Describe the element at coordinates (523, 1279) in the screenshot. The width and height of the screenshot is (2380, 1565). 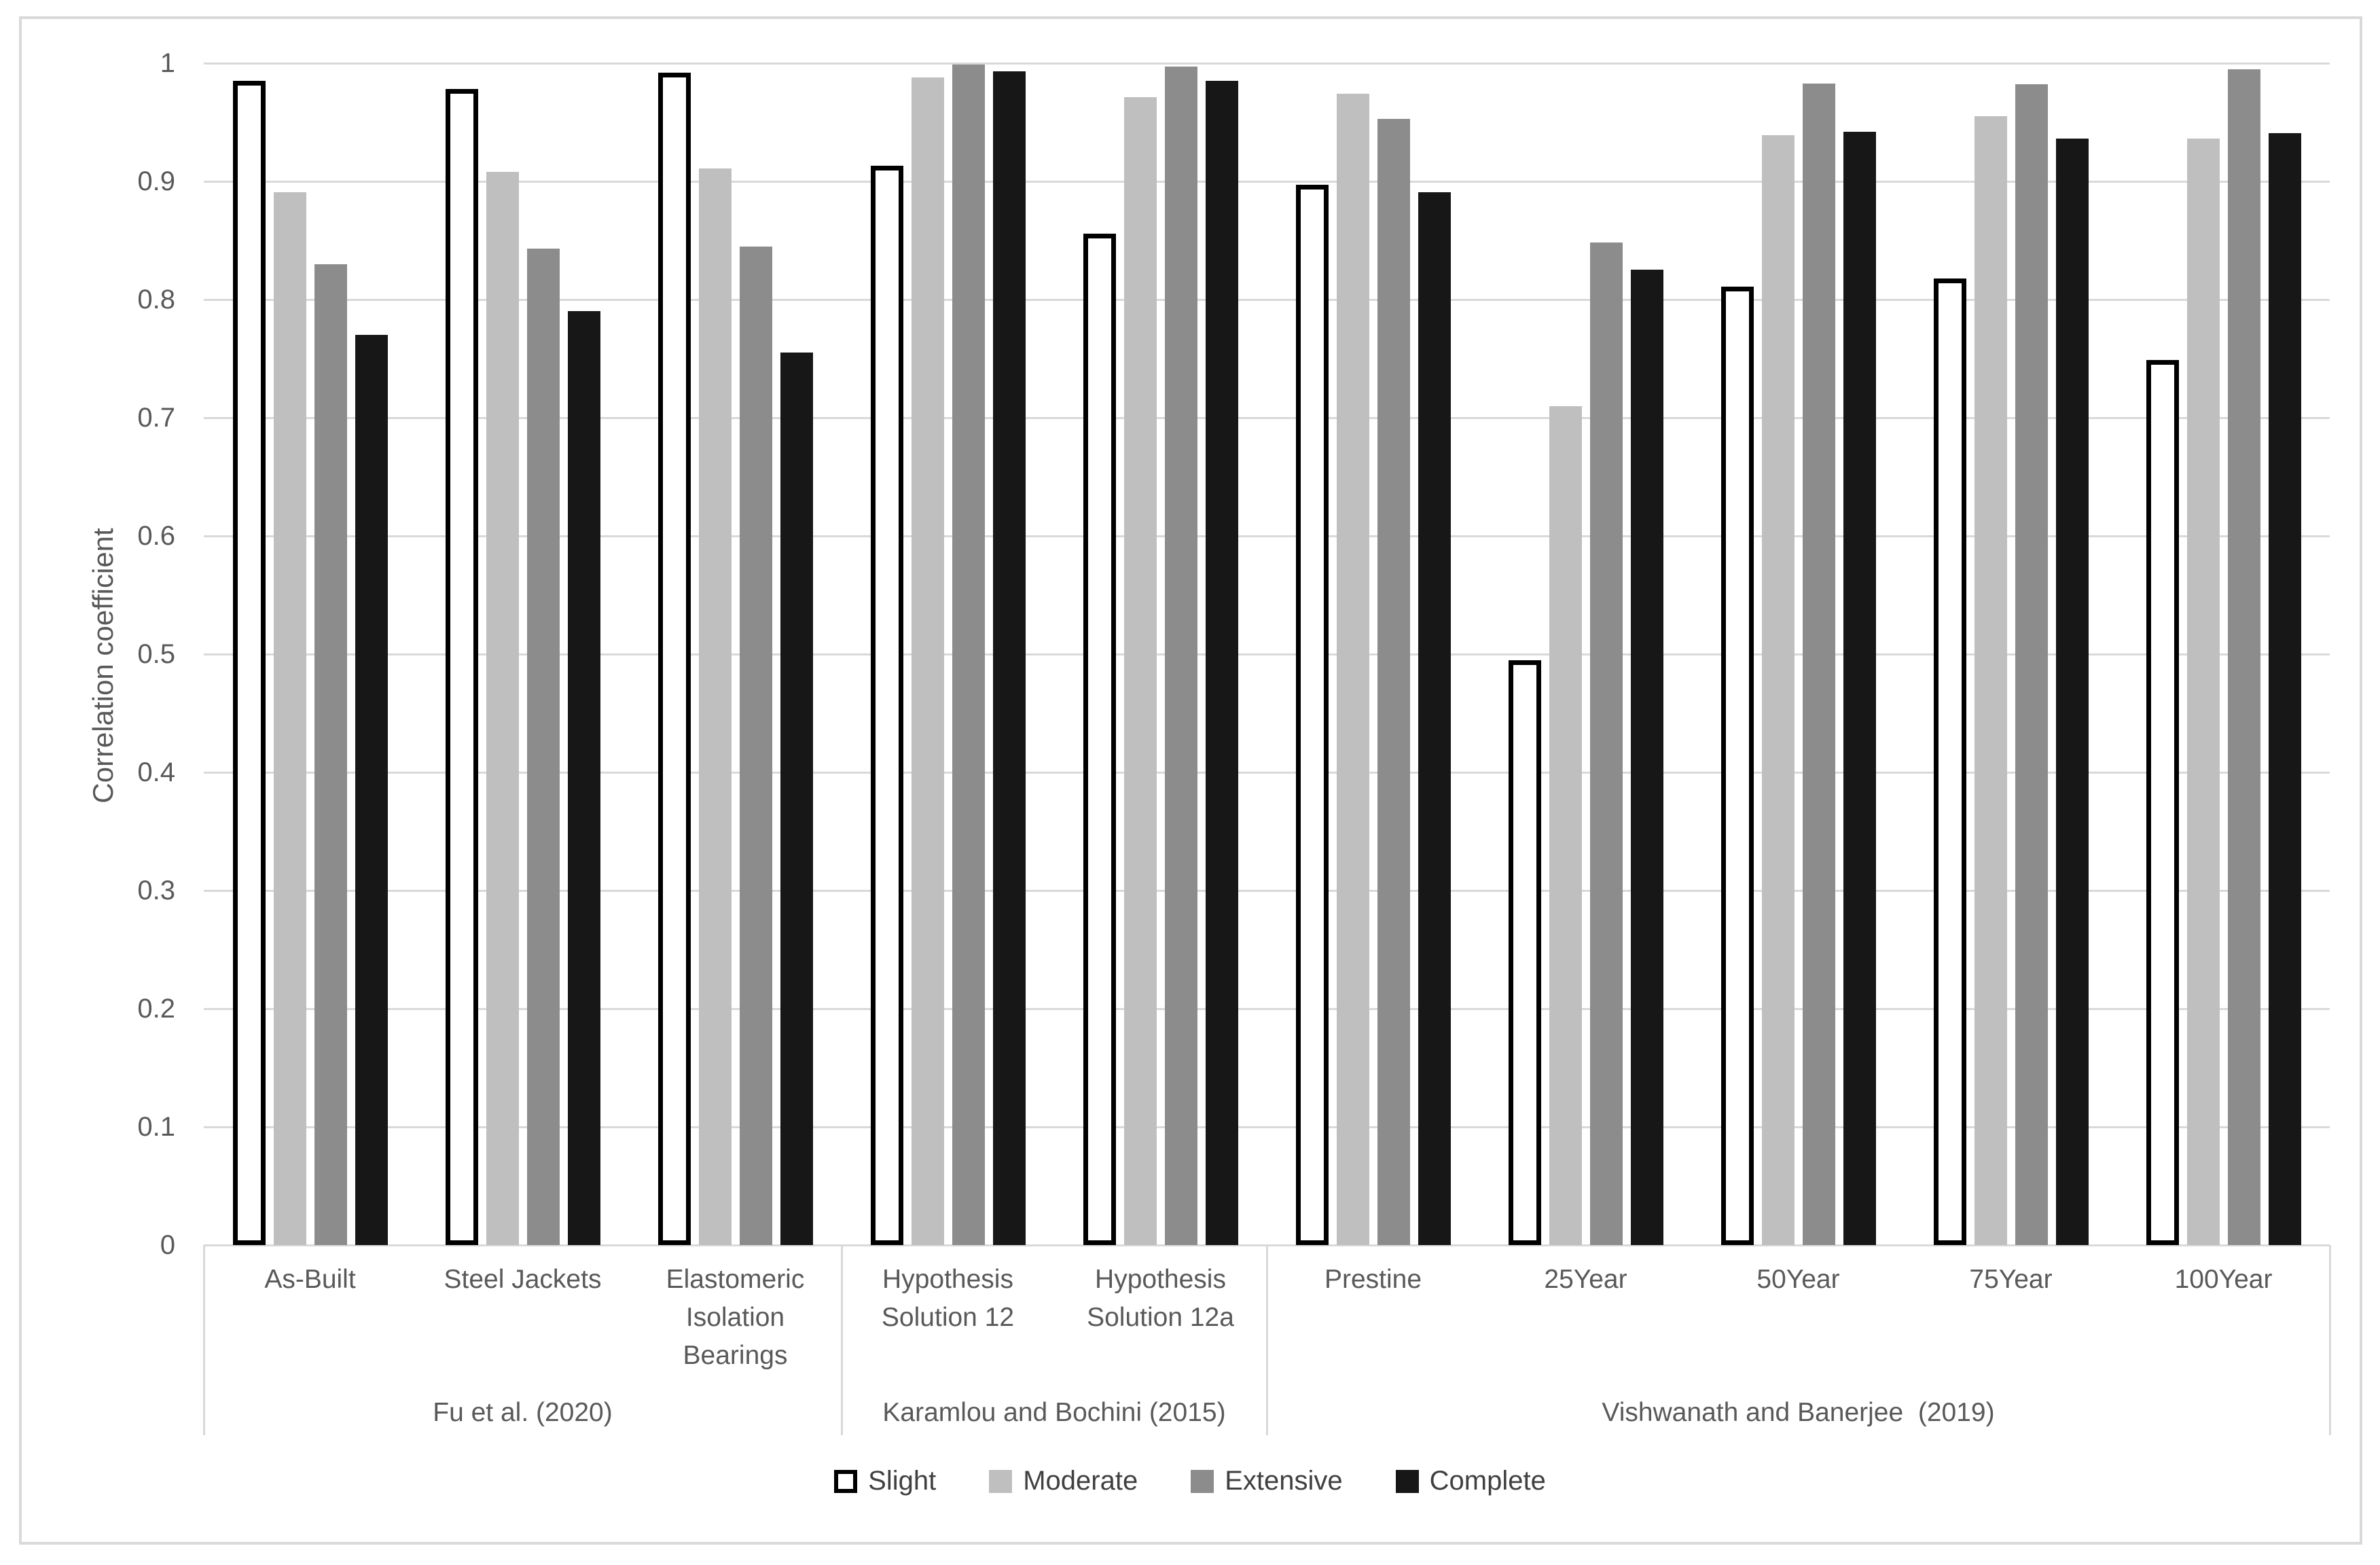
I see `x-axis-category-label: Steel Jackets` at that location.